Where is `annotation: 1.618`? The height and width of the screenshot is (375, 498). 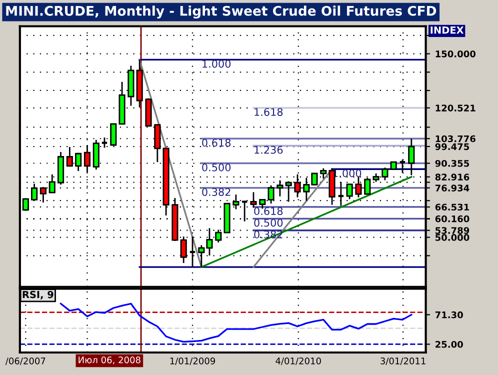 annotation: 1.618 is located at coordinates (268, 112).